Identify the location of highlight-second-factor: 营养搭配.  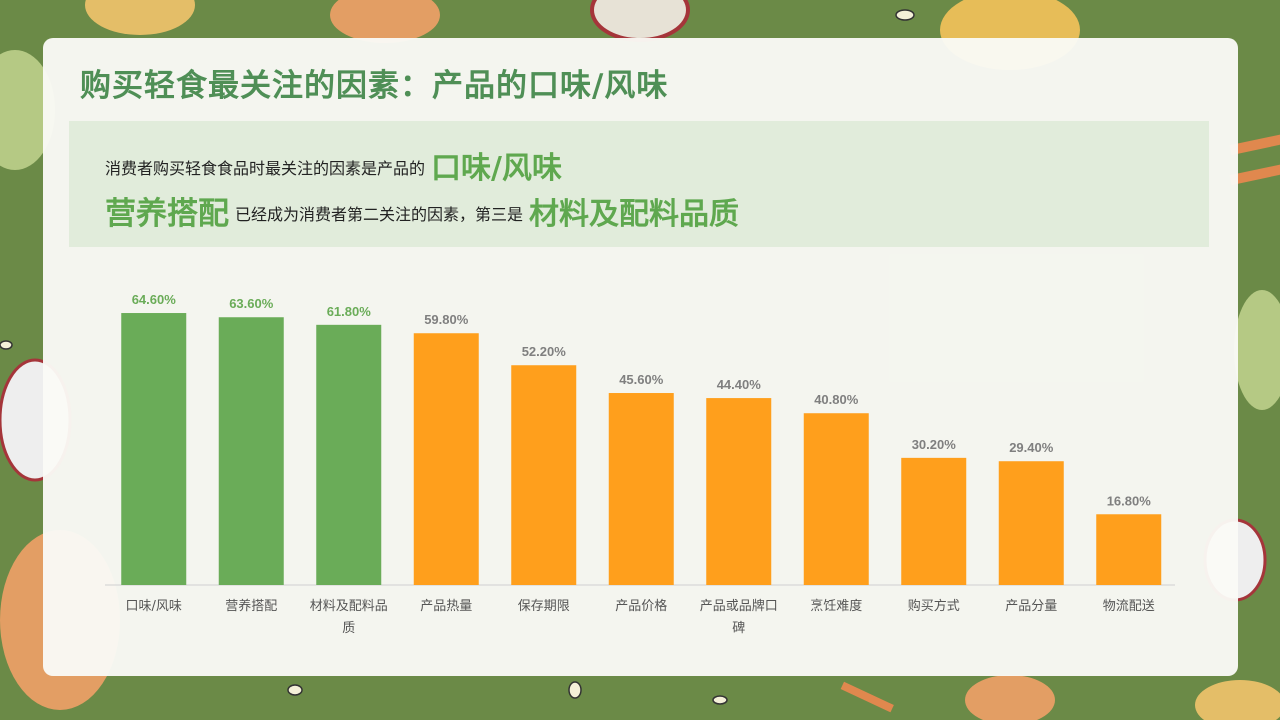
(167, 214).